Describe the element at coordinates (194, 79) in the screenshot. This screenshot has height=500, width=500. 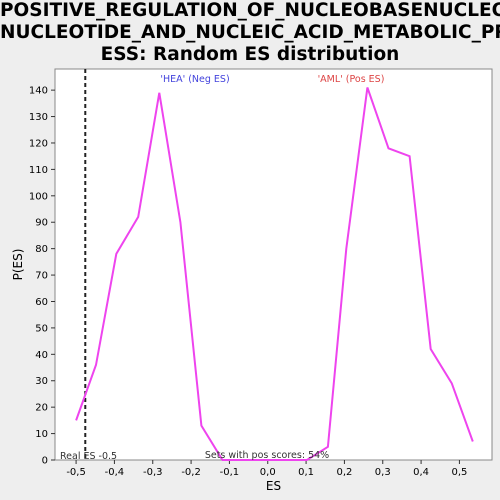
I see `neg-es-label: 'HEA' (Neg ES)` at that location.